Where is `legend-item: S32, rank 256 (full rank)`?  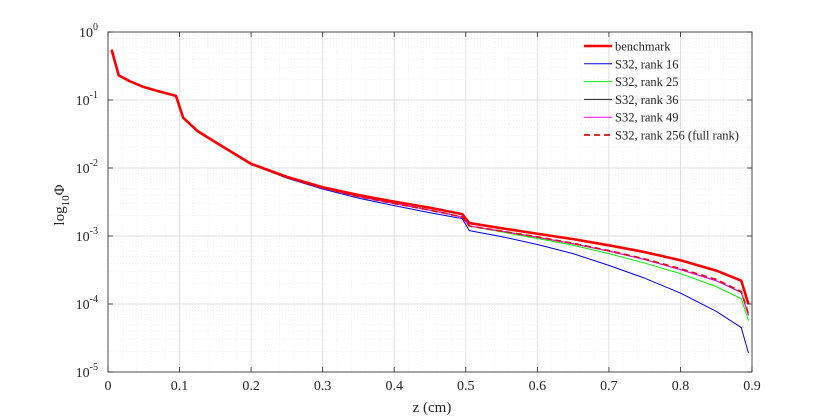
legend-item: S32, rank 256 (full rank) is located at coordinates (661, 136).